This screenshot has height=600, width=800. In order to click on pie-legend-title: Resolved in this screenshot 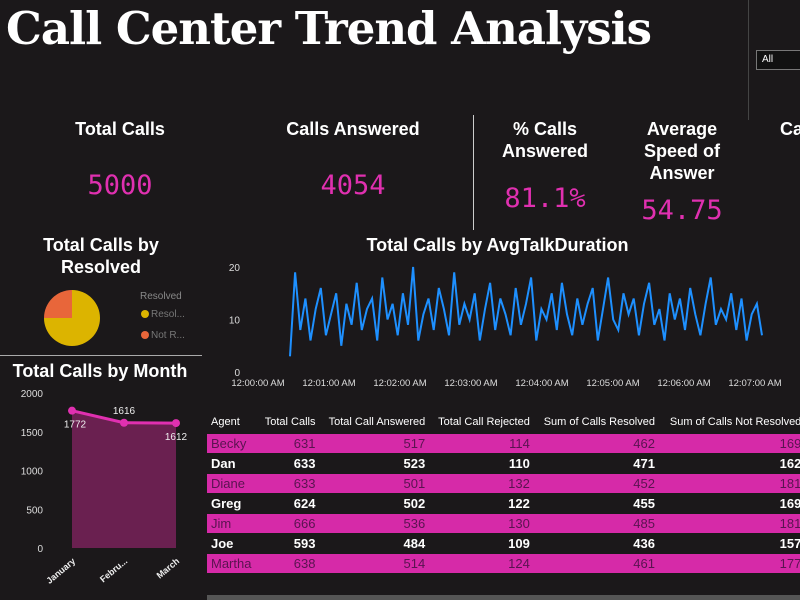, I will do `click(161, 296)`.